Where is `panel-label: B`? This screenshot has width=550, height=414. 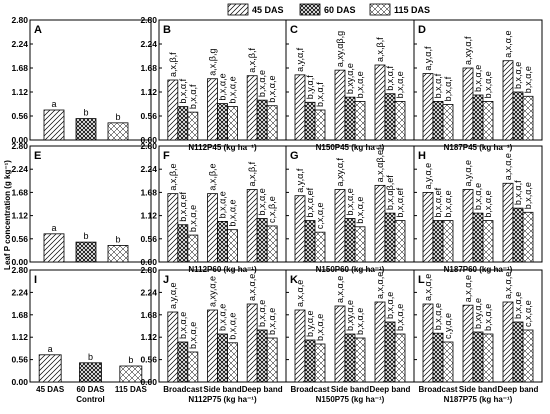 panel-label: B is located at coordinates (167, 30).